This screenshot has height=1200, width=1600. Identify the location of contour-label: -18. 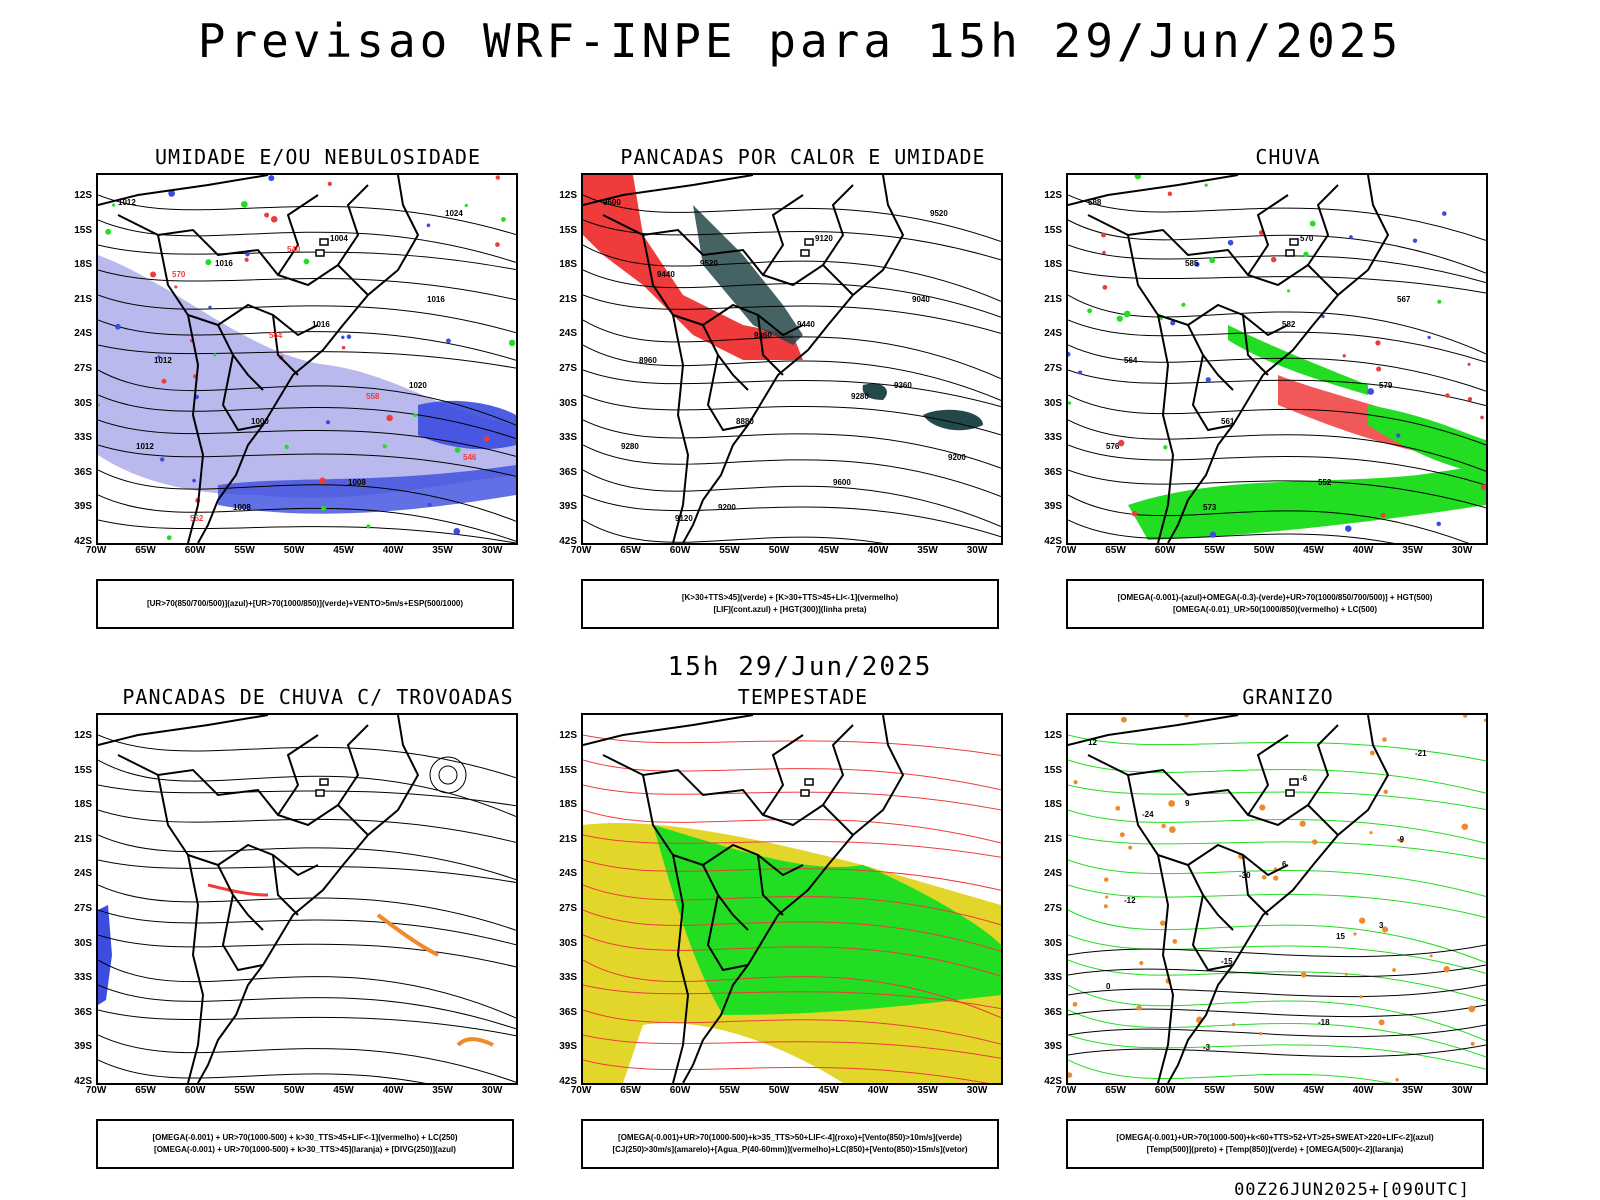
(1324, 1022).